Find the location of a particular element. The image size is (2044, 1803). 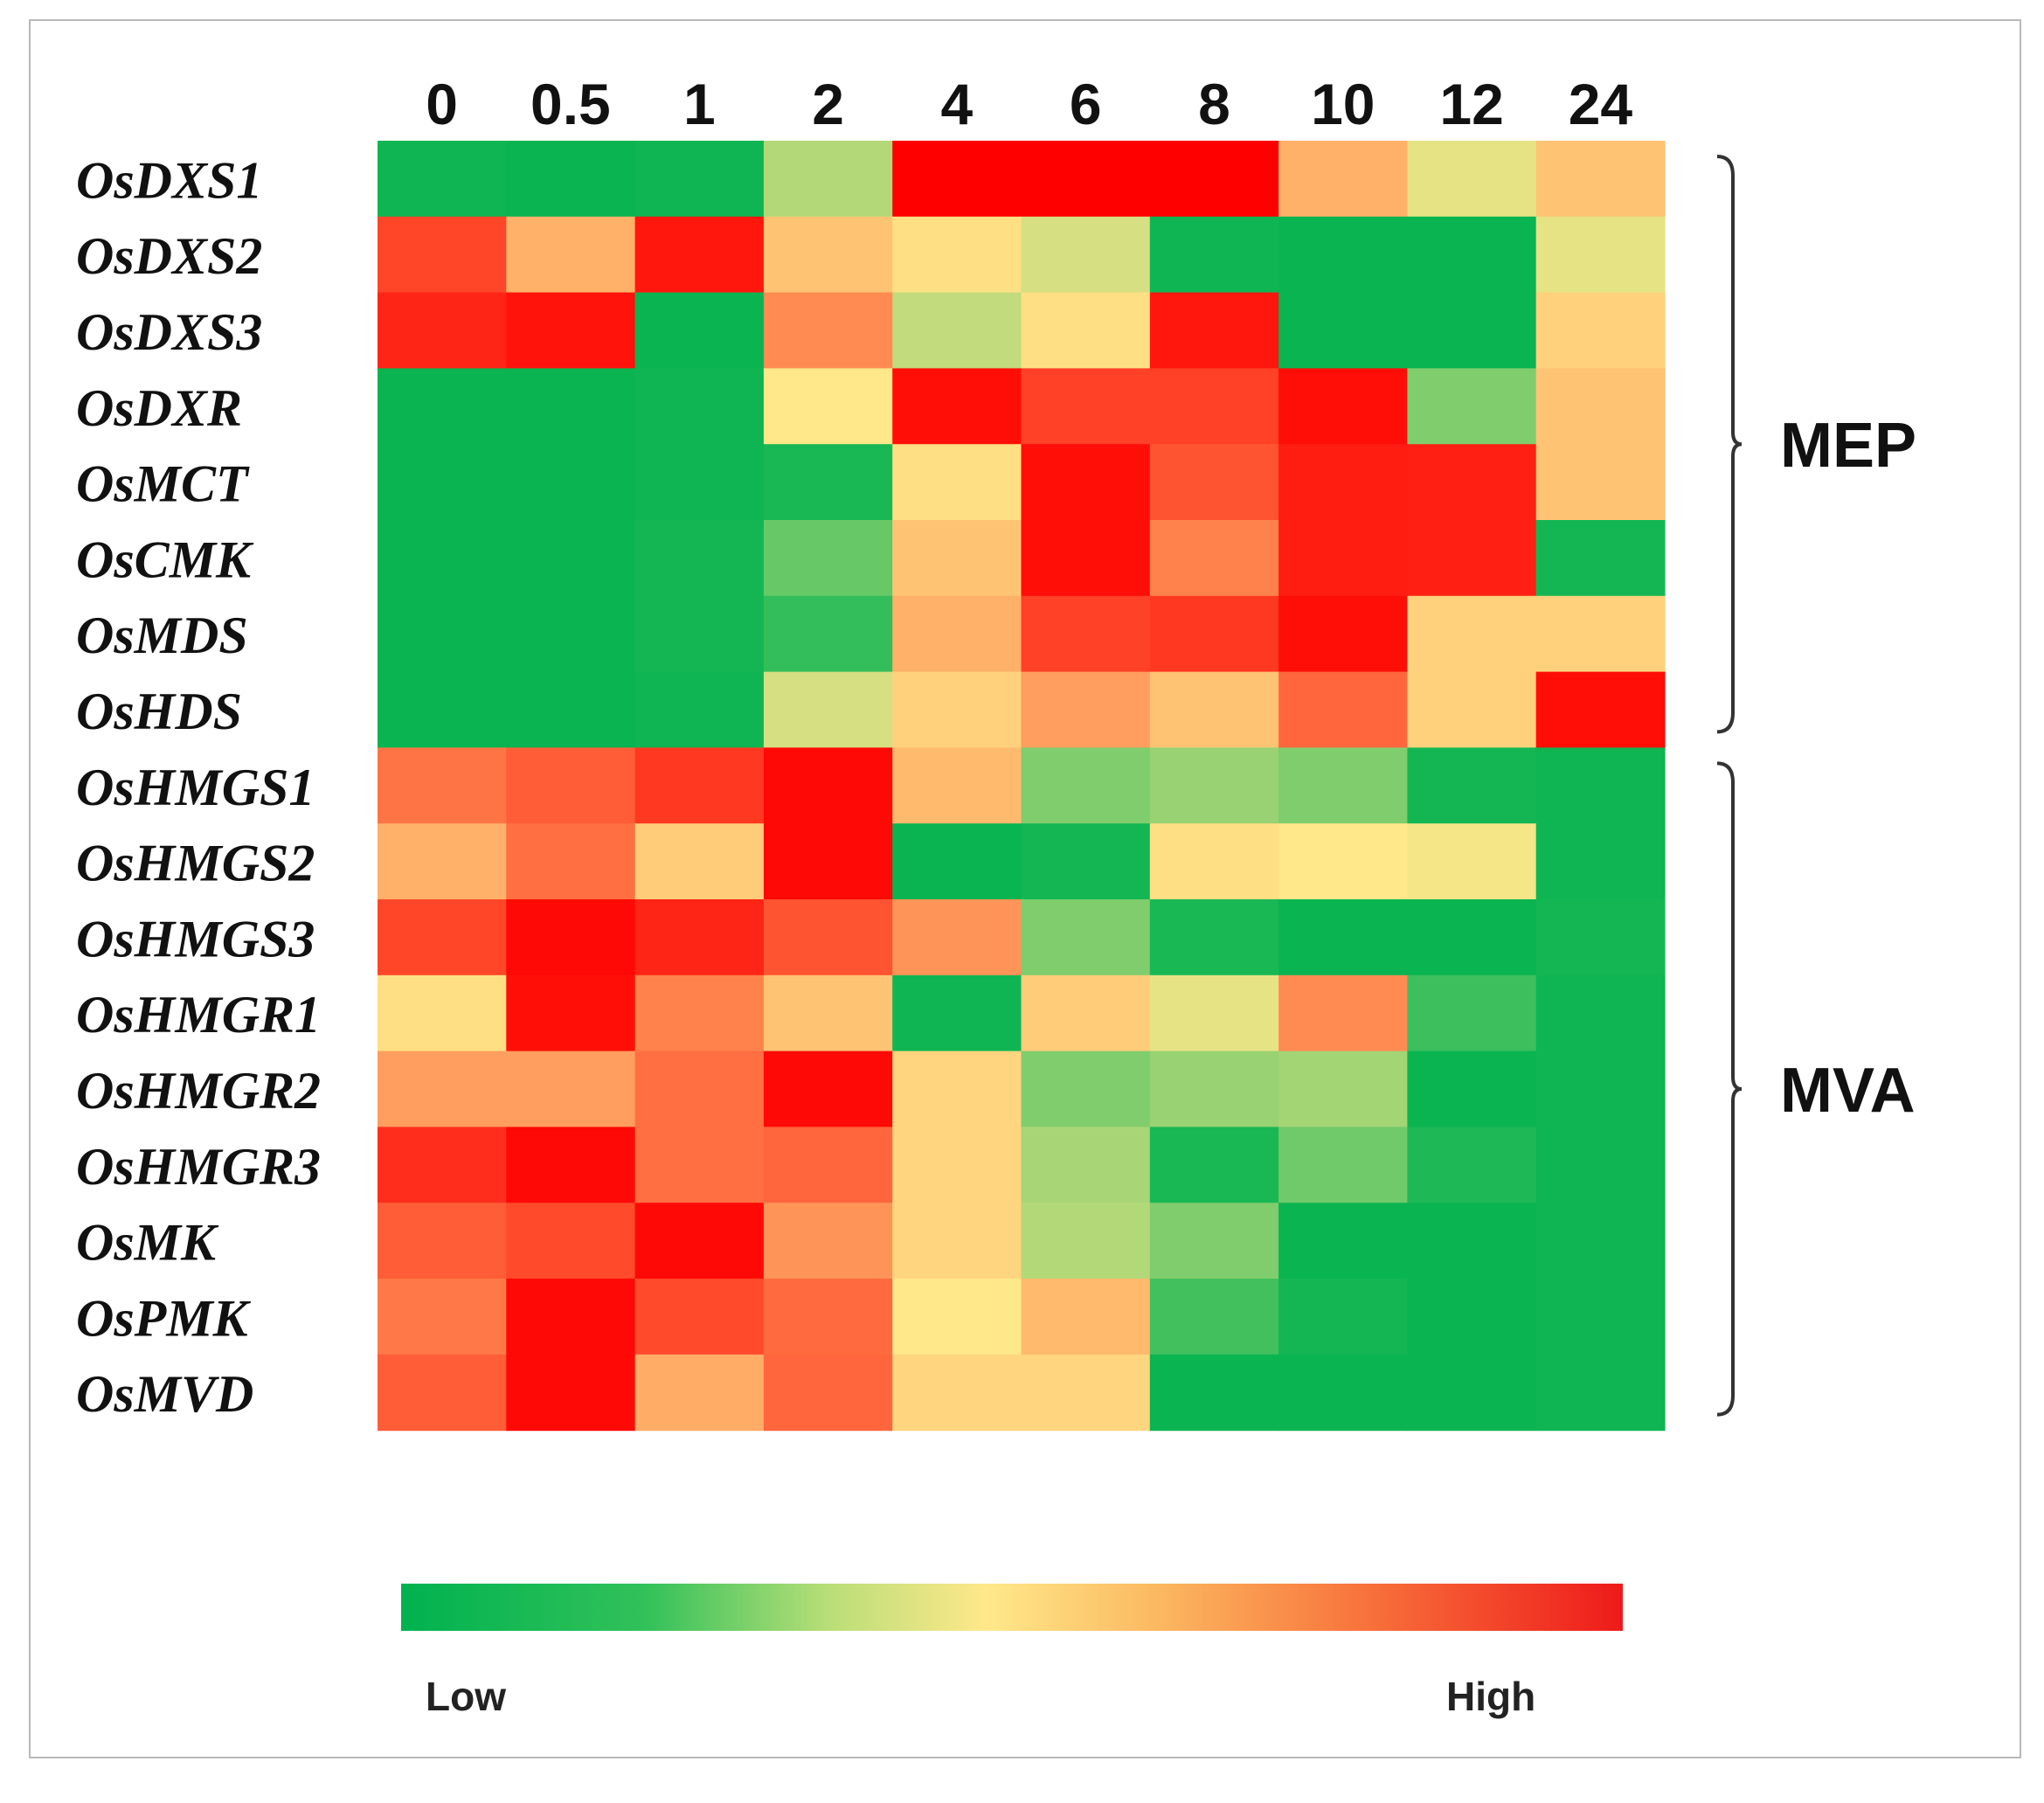

row-label: OsMK is located at coordinates (147, 1243).